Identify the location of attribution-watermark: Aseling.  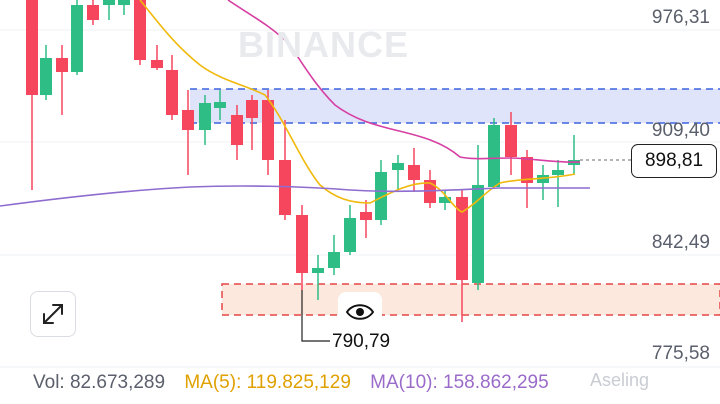
(620, 380).